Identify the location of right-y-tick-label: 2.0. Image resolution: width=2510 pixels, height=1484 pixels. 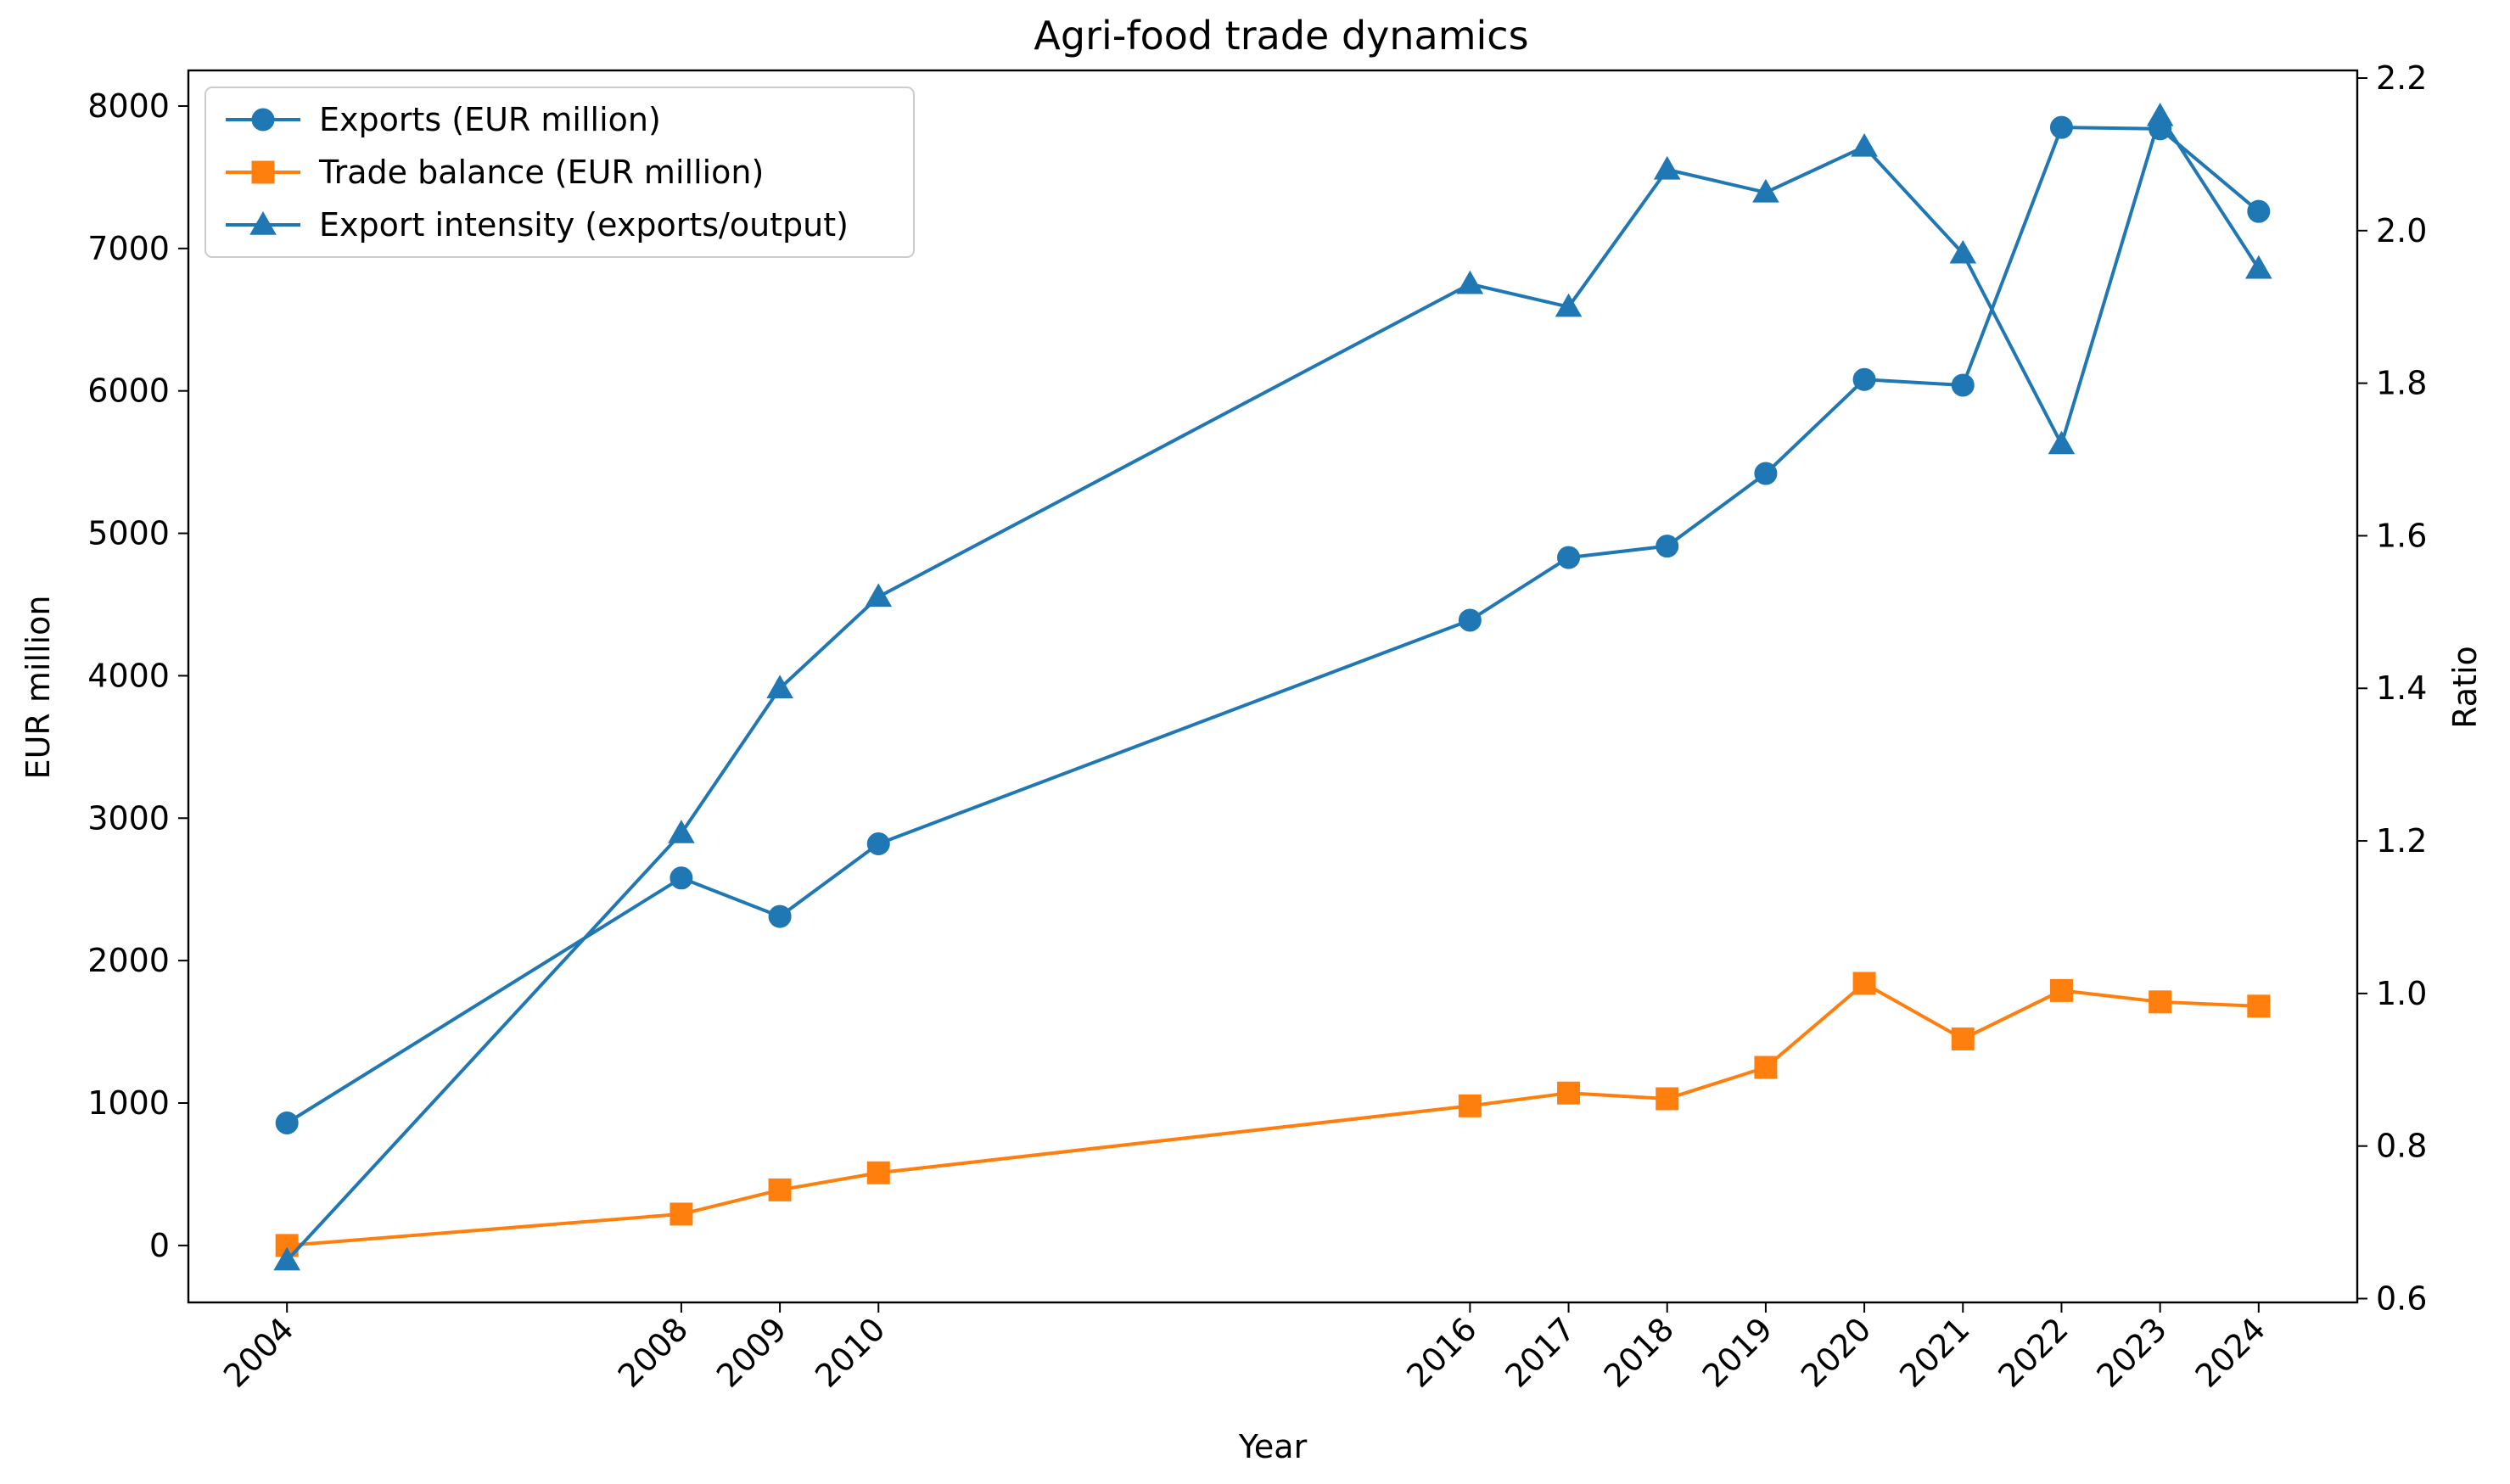
(2401, 230).